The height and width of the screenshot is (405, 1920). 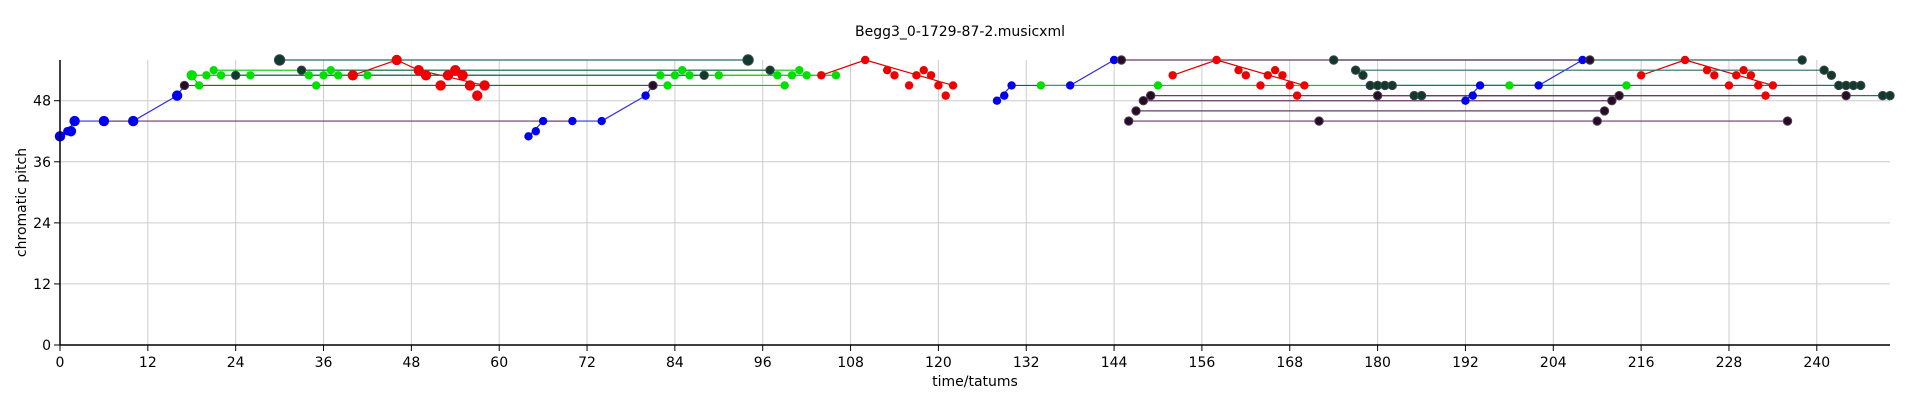 What do you see at coordinates (1377, 363) in the screenshot?
I see `x-tick-label: 180` at bounding box center [1377, 363].